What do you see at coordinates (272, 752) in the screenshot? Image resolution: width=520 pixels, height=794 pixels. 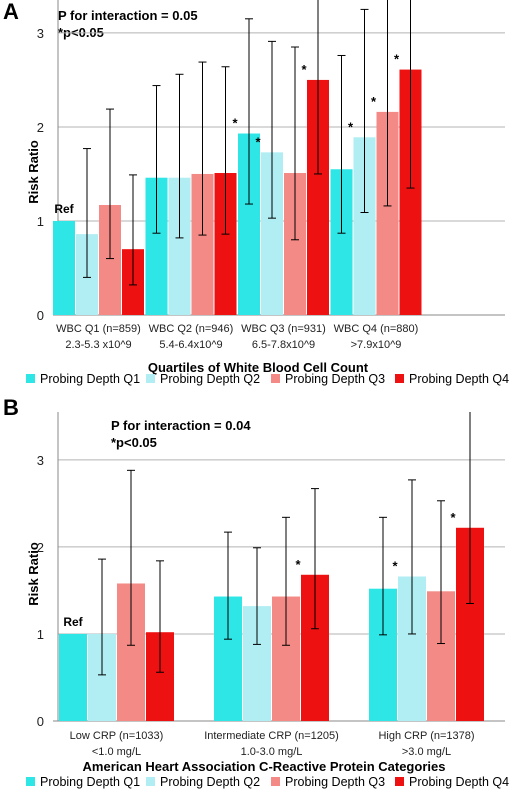 I see `category-sublabel: 1.0-3.0 mg/L` at bounding box center [272, 752].